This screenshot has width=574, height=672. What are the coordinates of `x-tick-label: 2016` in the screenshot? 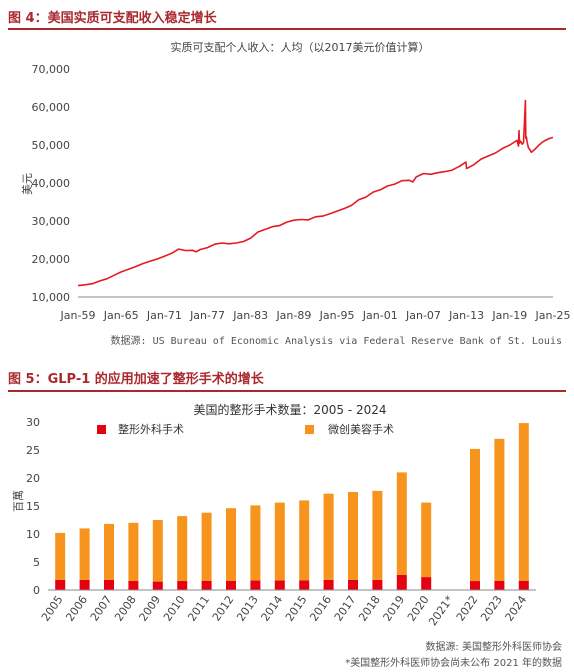 It's located at (320, 608).